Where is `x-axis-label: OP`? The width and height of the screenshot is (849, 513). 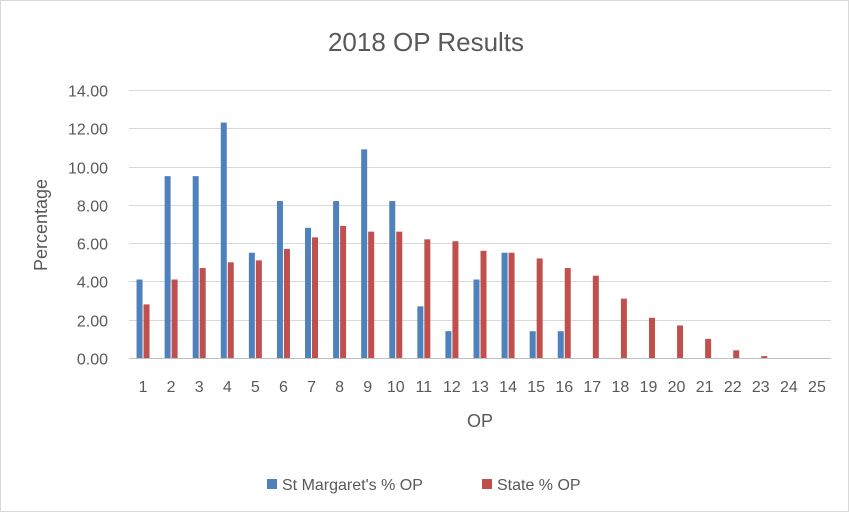 x-axis-label: OP is located at coordinates (480, 421).